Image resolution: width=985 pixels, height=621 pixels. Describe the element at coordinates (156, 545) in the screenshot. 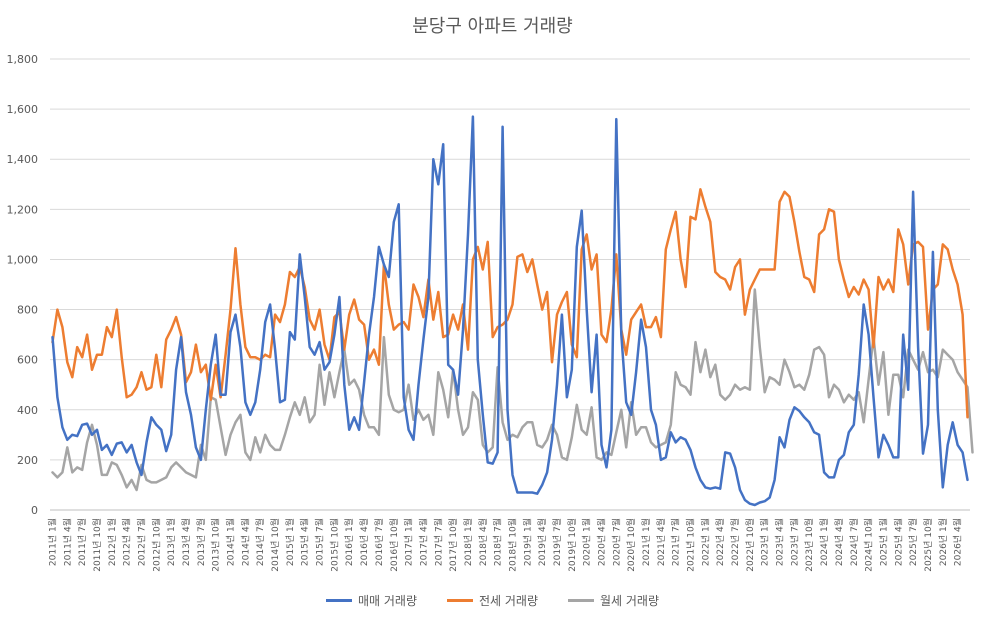

I see `x-tick-label: 2012년 10월` at that location.